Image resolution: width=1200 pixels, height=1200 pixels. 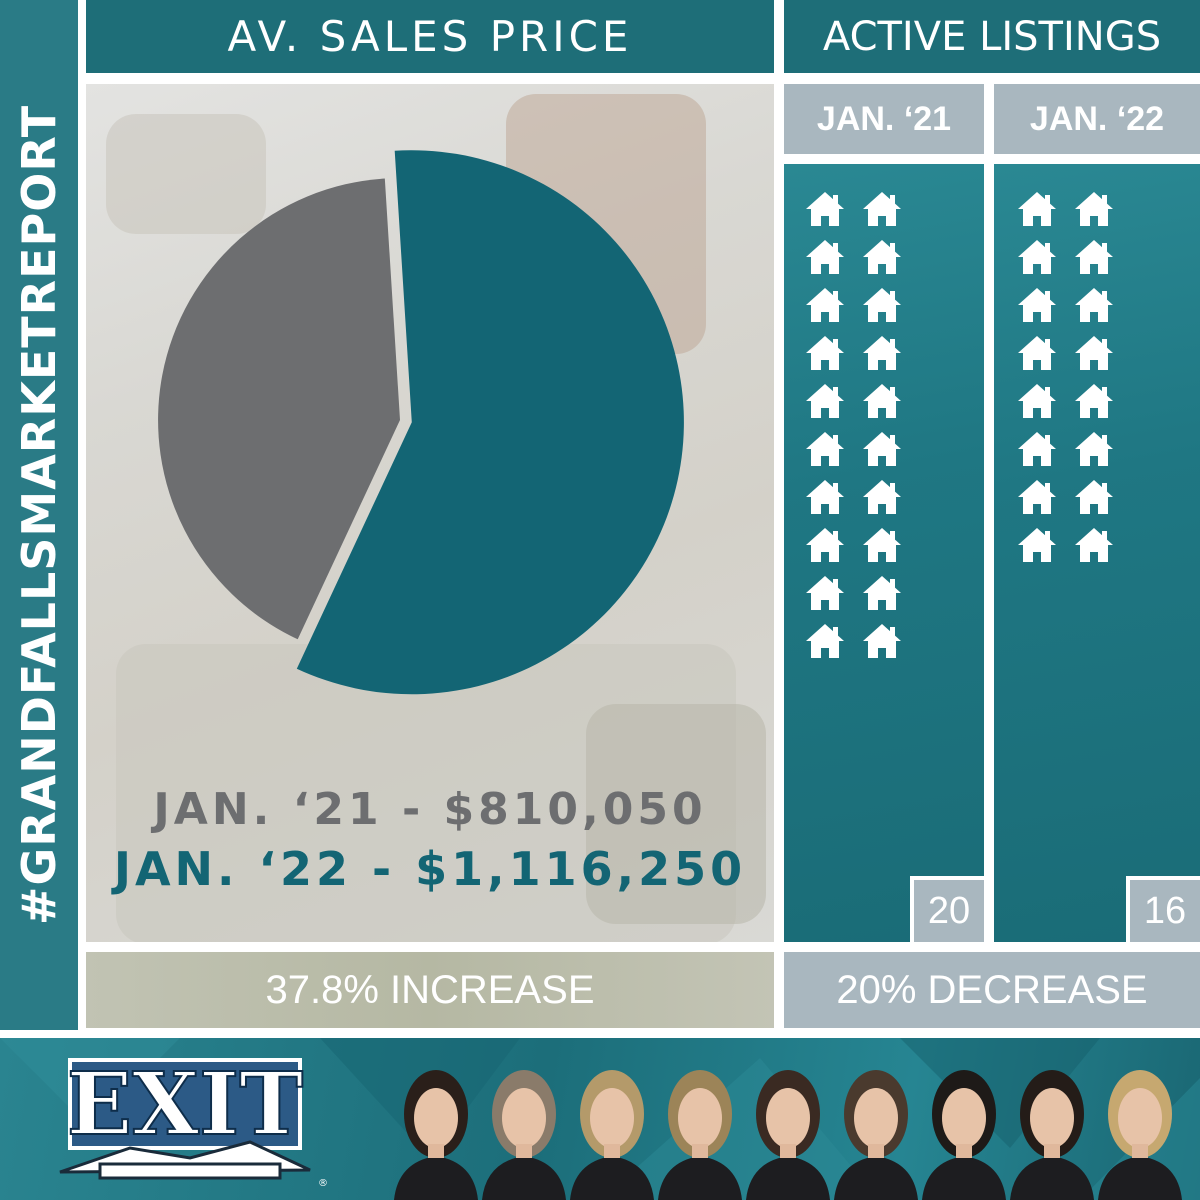 What do you see at coordinates (39, 515) in the screenshot?
I see `side-label-bar: #GRANDFALLSMARKETREPORT` at bounding box center [39, 515].